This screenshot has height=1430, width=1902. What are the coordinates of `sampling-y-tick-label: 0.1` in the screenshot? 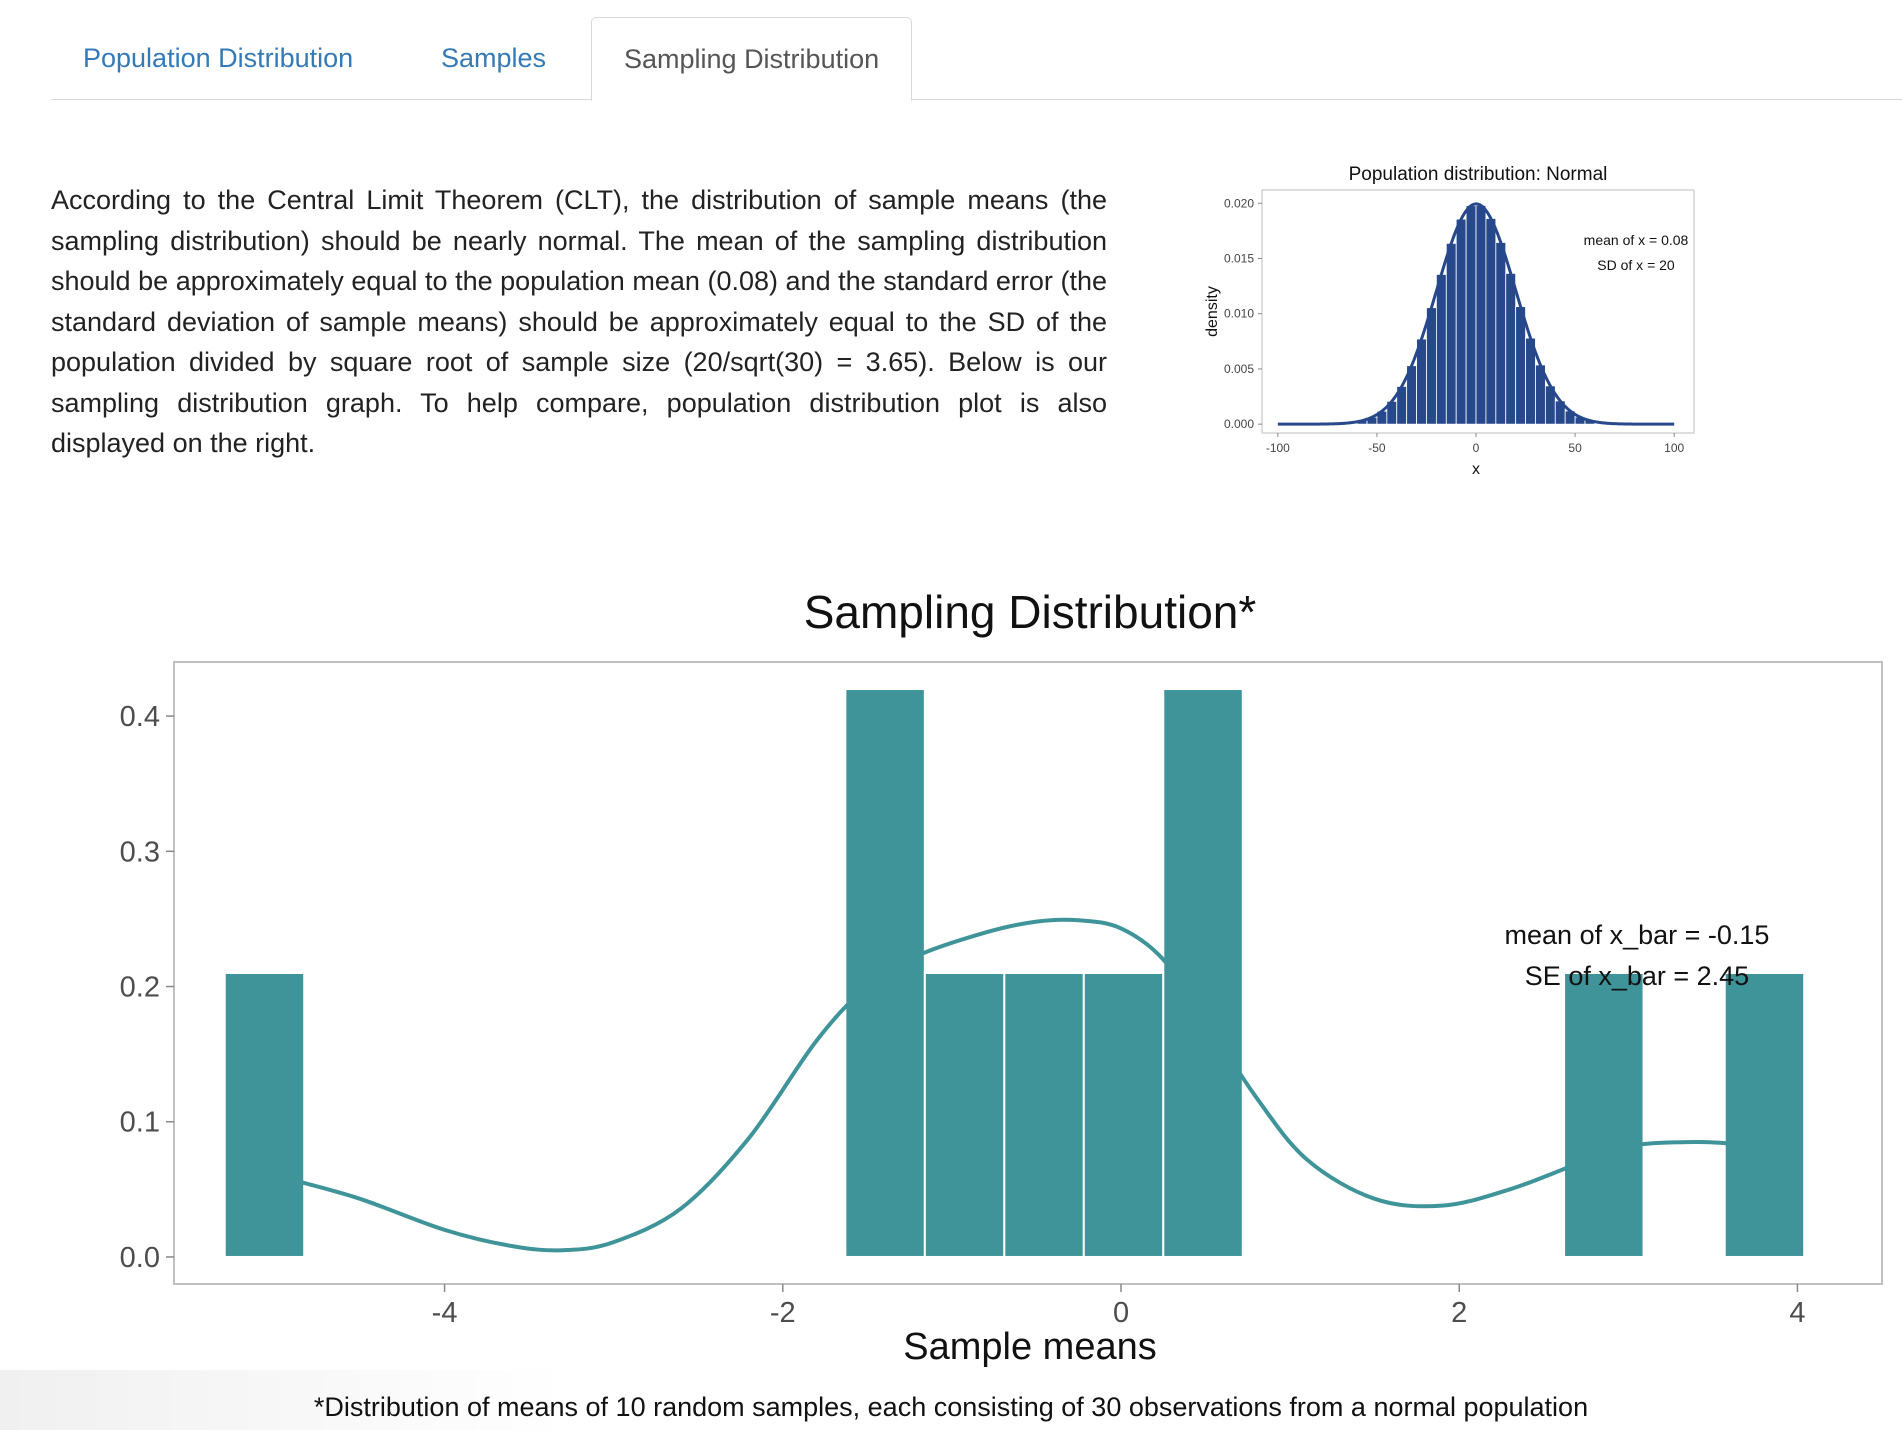 It's located at (140, 1123).